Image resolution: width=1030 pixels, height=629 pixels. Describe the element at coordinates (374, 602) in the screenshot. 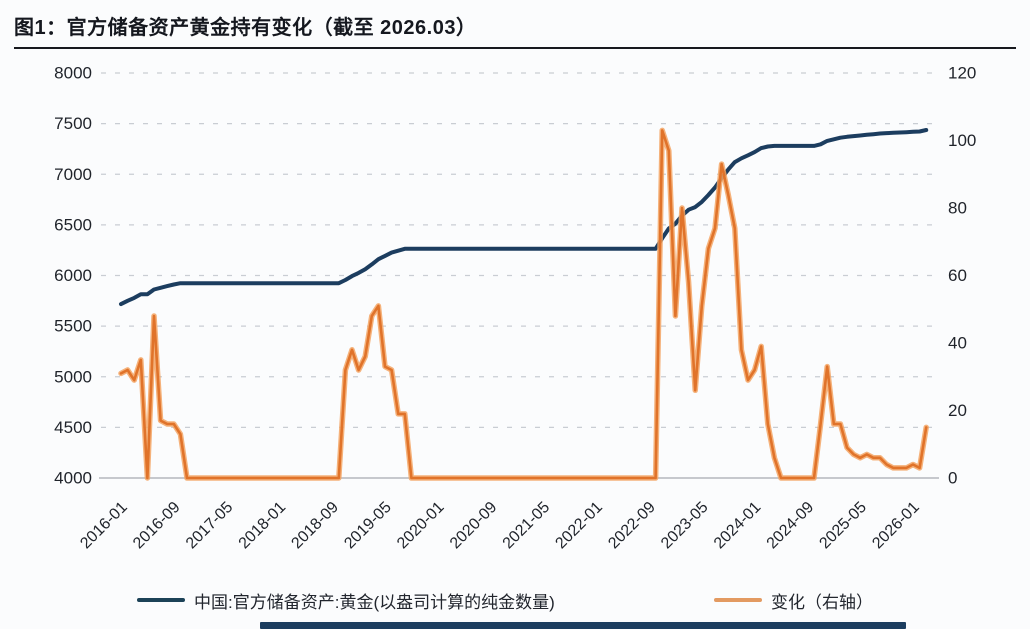

I see `gold-line-label: 中国:官方储备资产:黄金(以盎司计算的纯金数量)` at that location.